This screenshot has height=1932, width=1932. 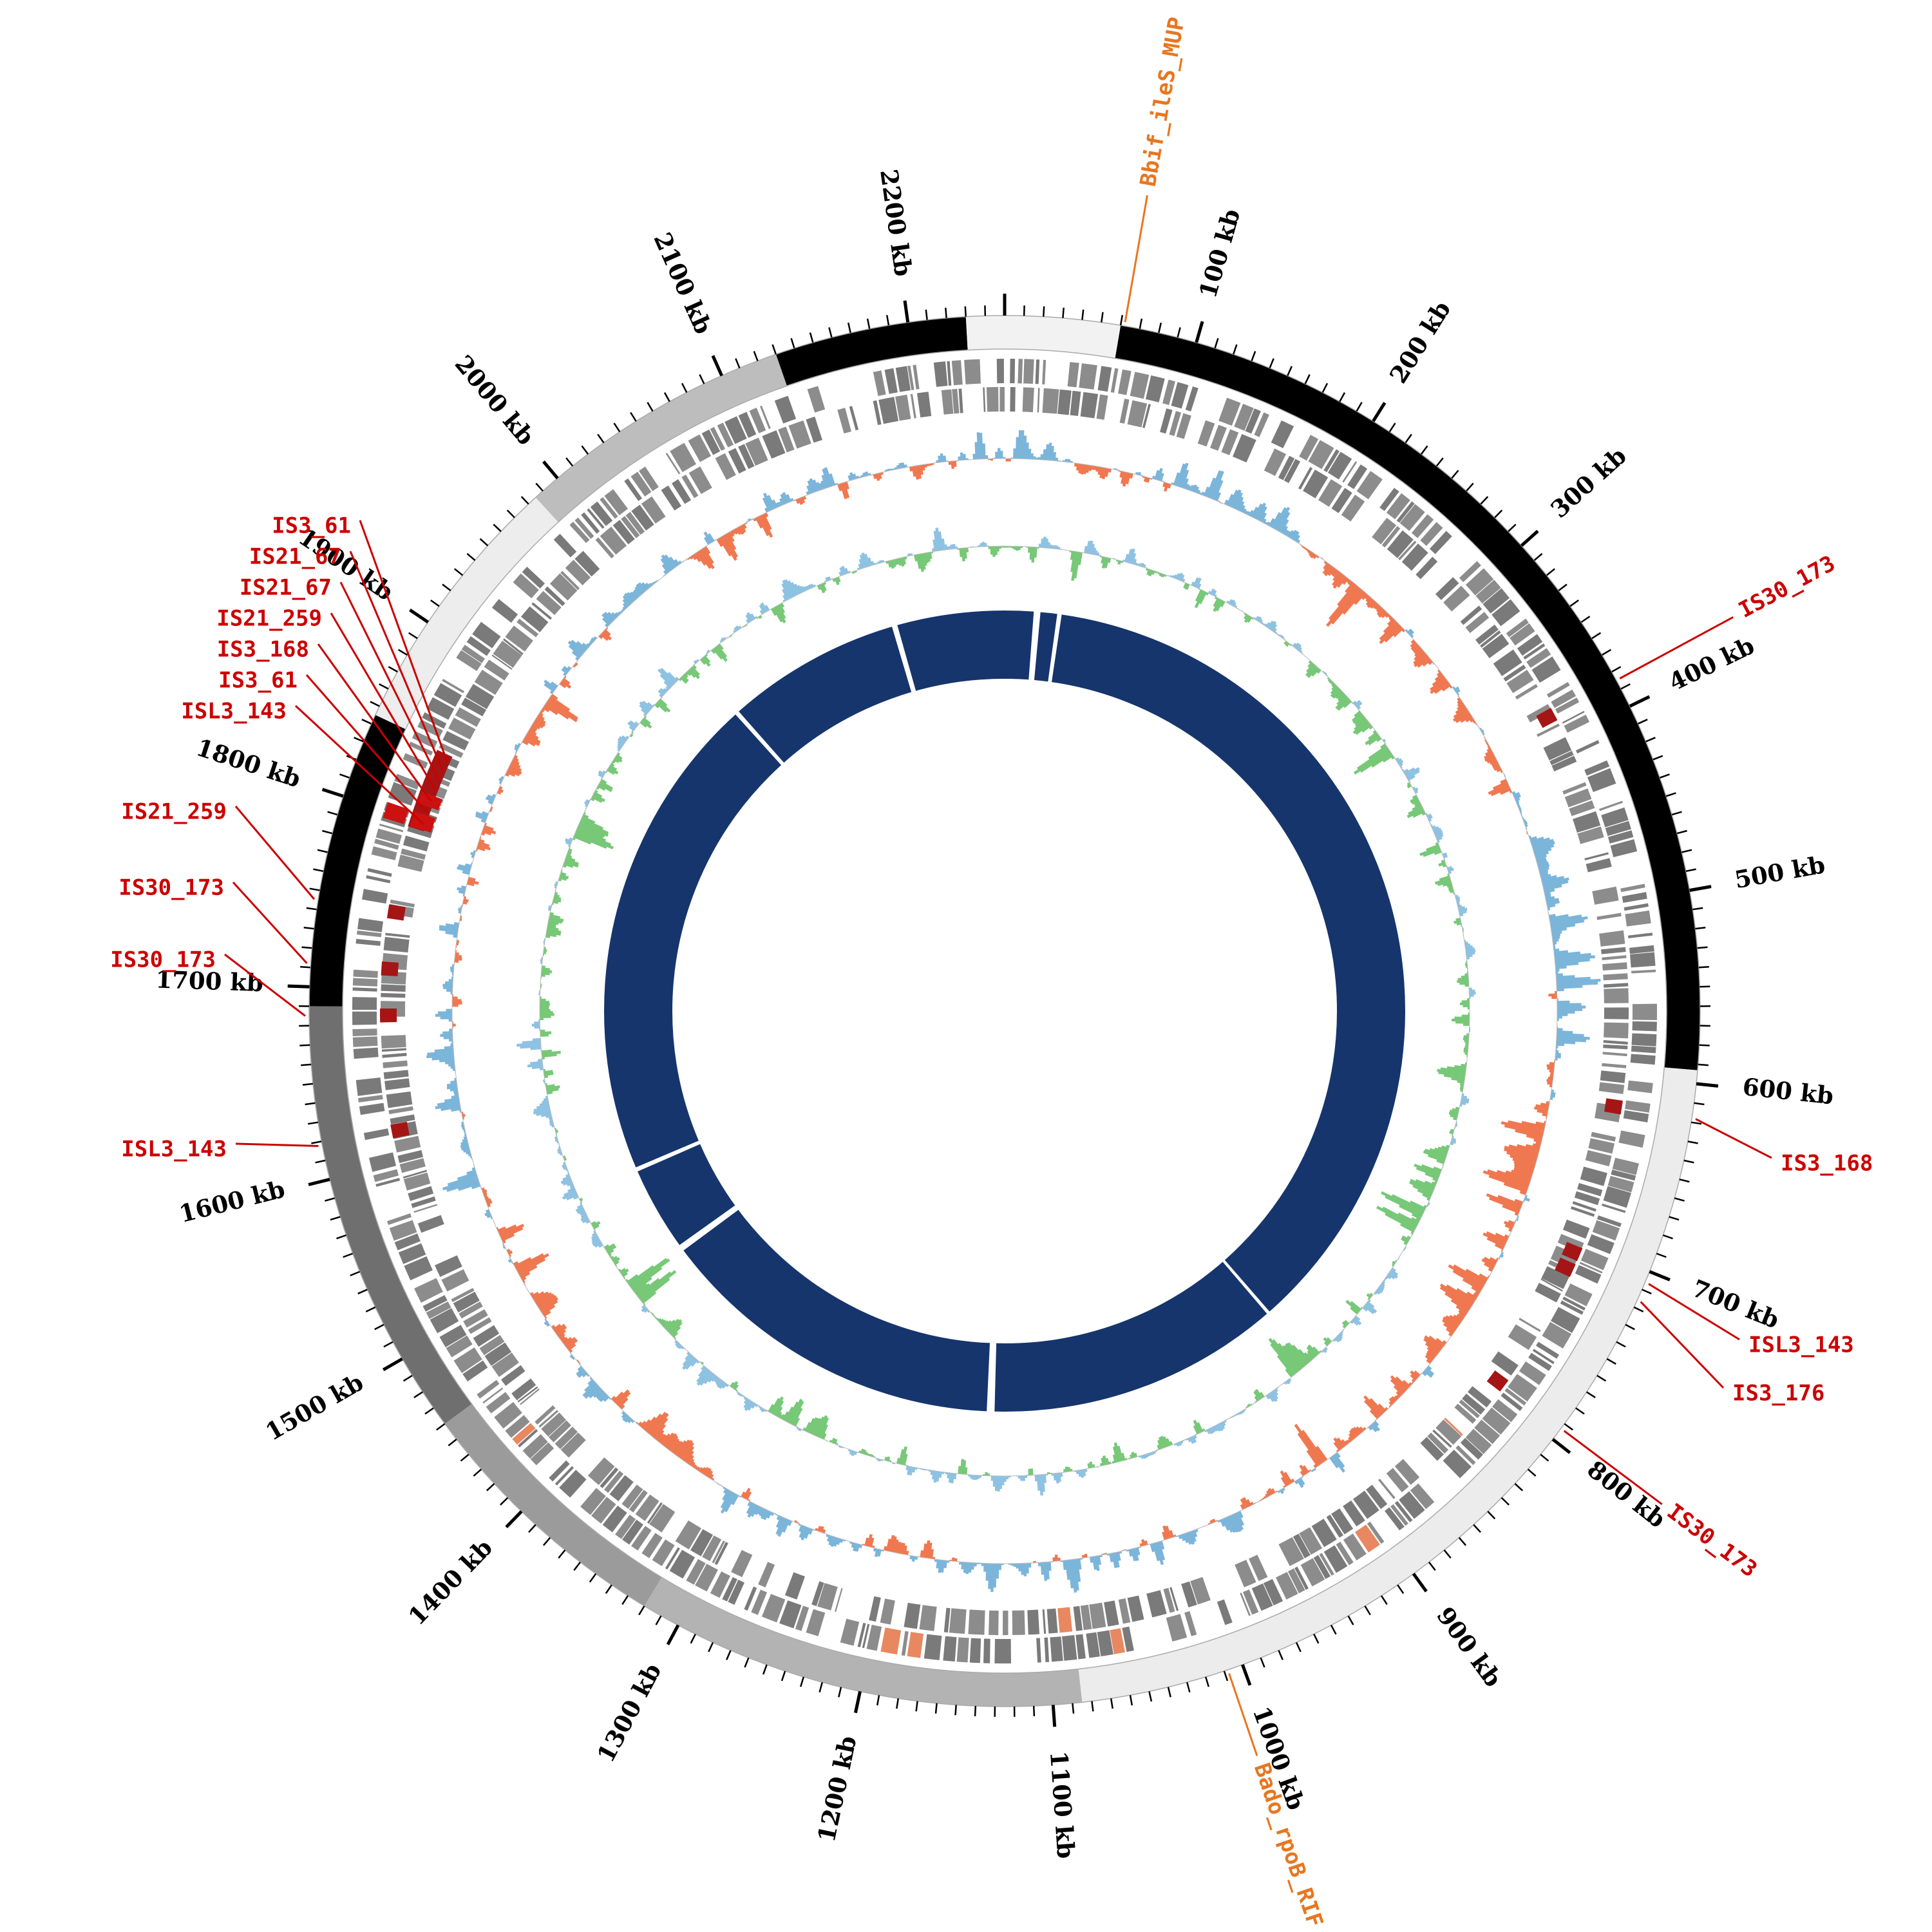 I want to click on marker-label: Bbif_ileS_MUP, so click(x=1162, y=102).